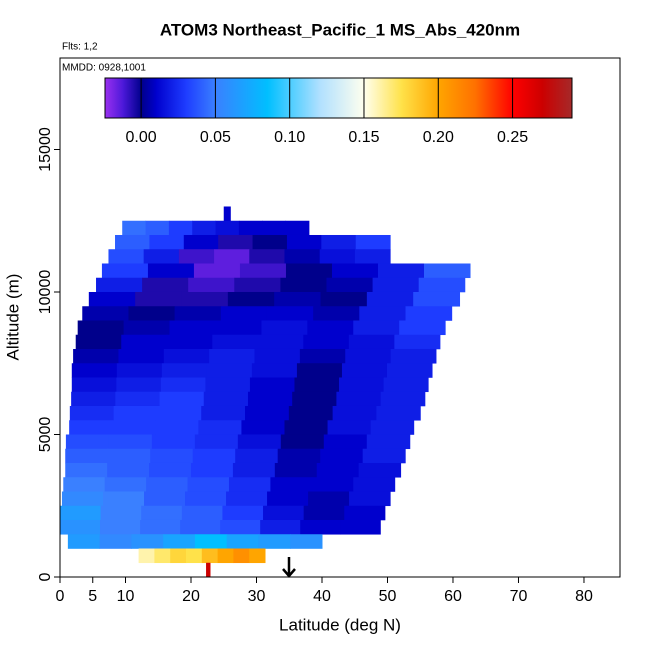  Describe the element at coordinates (80, 47) in the screenshot. I see `annotation: Flts: 1,2` at that location.